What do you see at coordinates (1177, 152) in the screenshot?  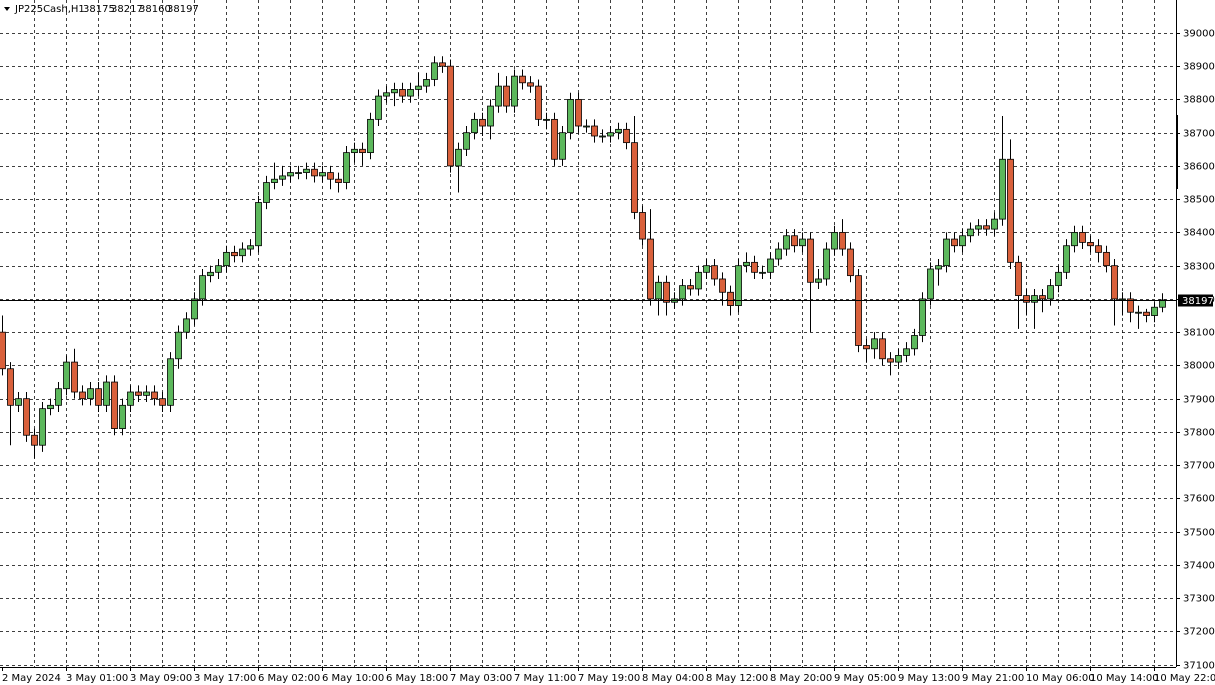 I see `scroll-marker` at bounding box center [1177, 152].